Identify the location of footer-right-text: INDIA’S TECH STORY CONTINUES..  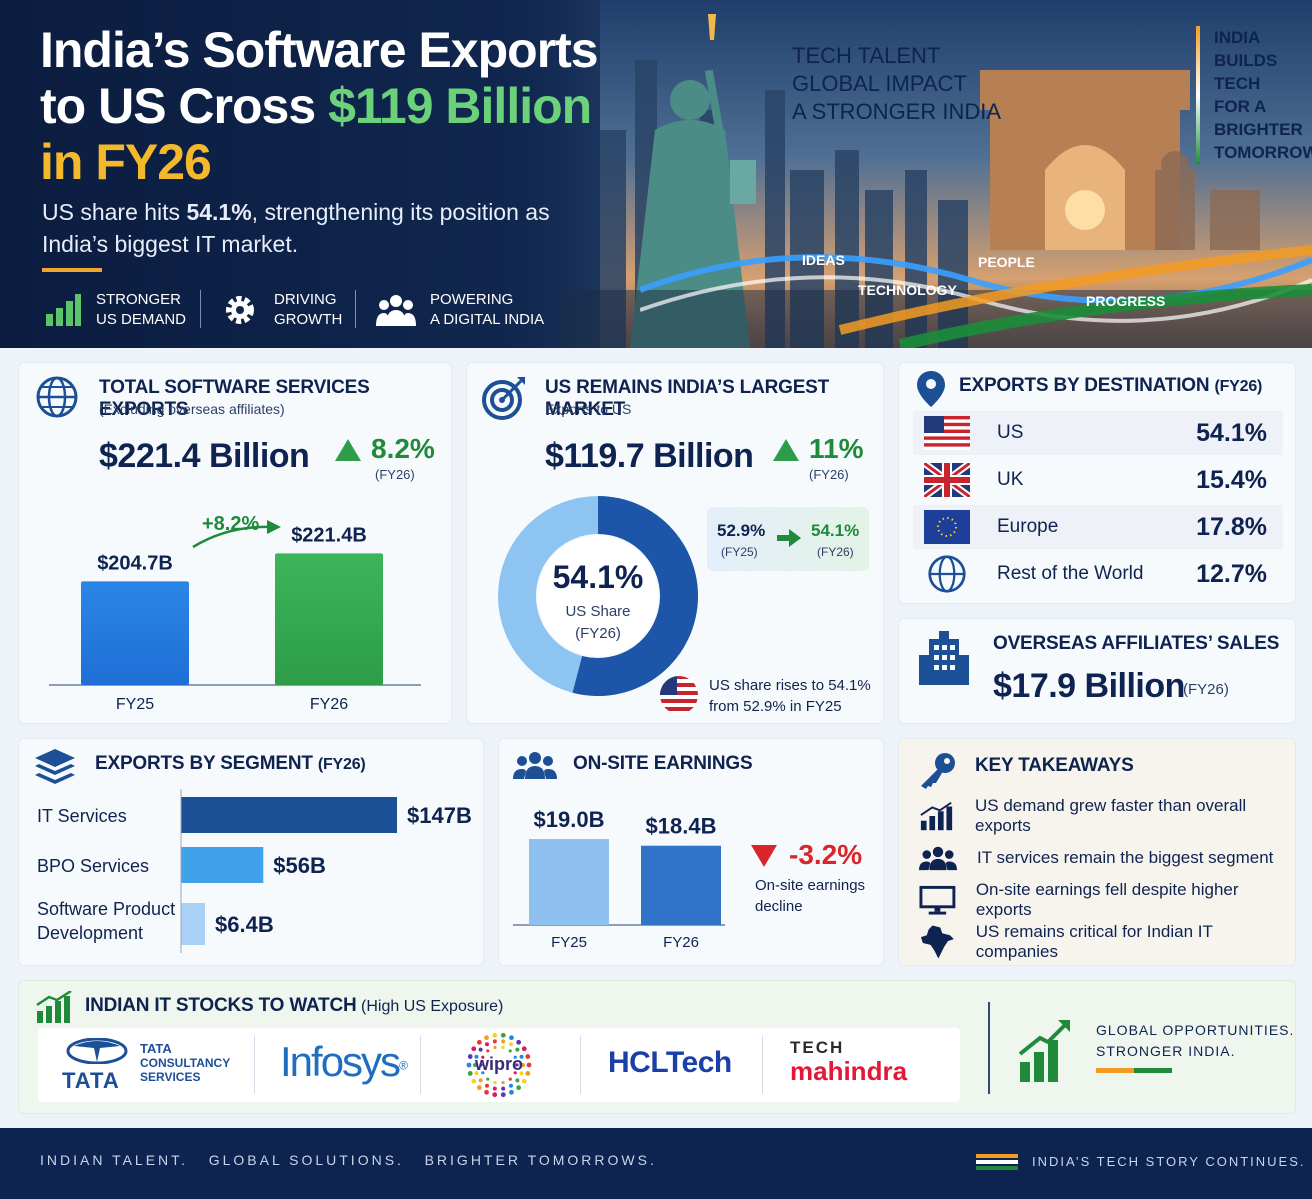
(1169, 1161).